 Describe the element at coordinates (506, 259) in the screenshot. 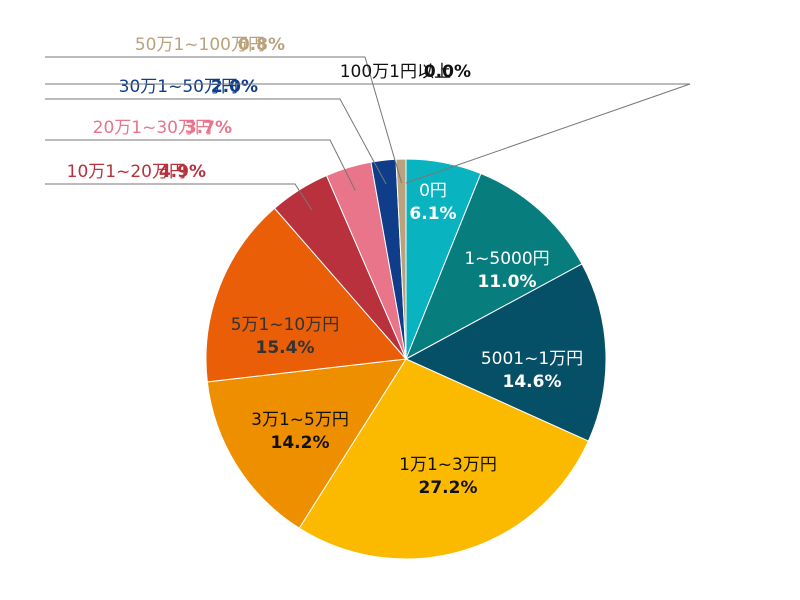

I see `slice-label-1: 1~5000円` at that location.